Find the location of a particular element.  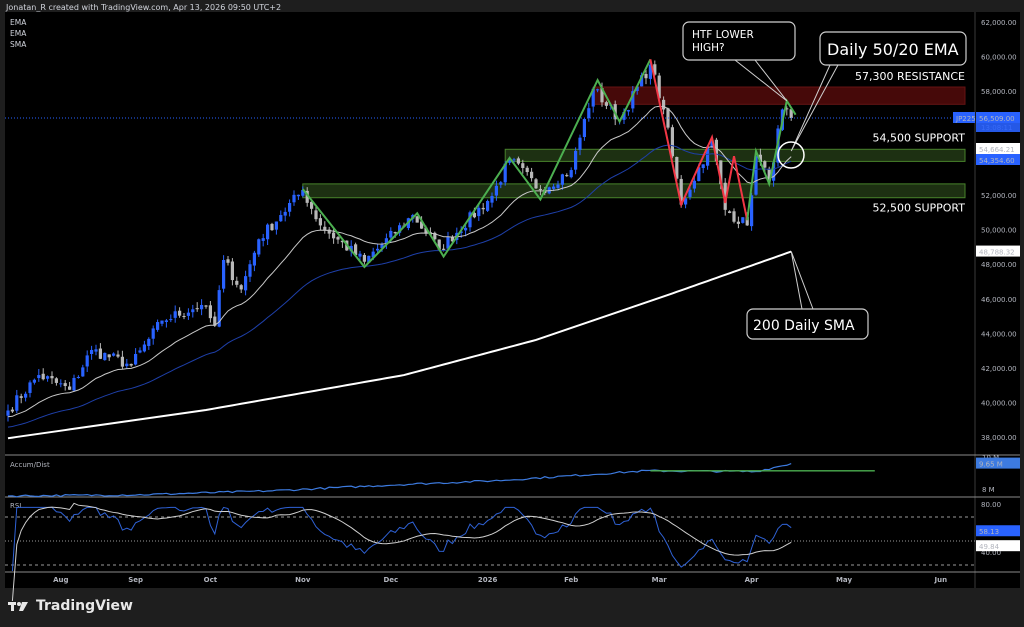

time-axis-label: Apr is located at coordinates (752, 580).